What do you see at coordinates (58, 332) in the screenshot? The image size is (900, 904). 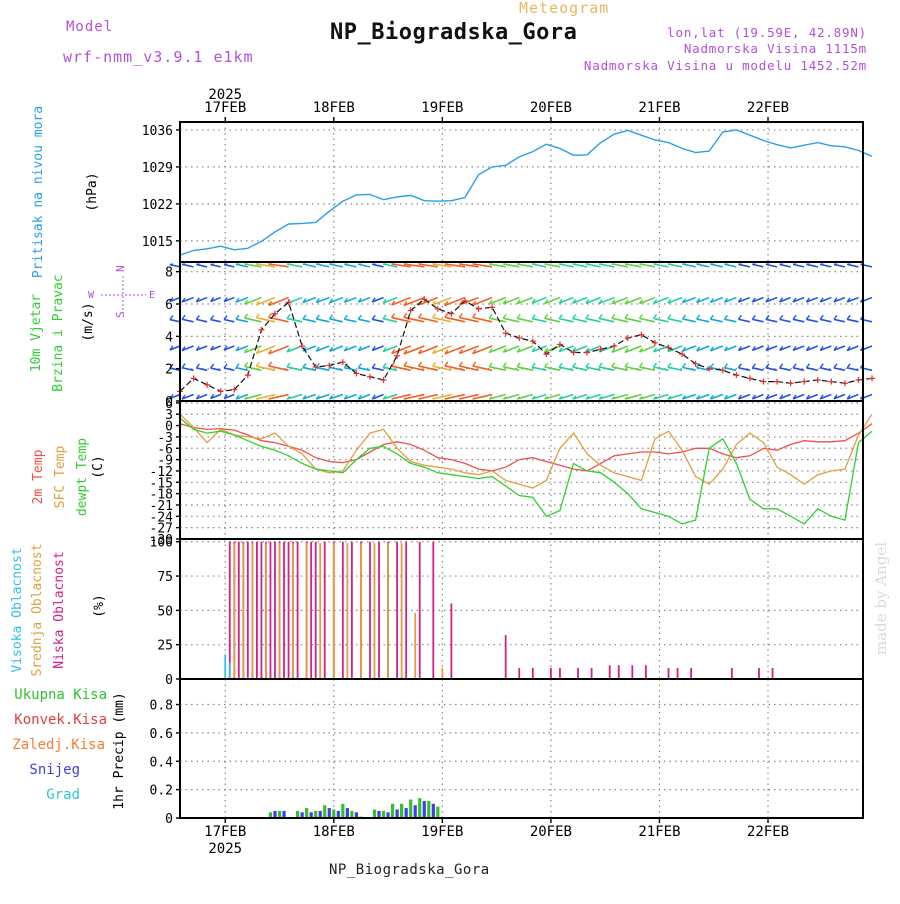 I see `wind-side-label-2: Brzina i Pravac` at bounding box center [58, 332].